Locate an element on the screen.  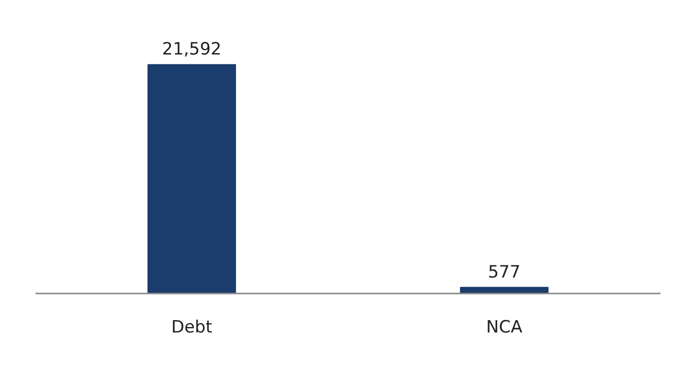
data-label: 21,592 is located at coordinates (192, 50).